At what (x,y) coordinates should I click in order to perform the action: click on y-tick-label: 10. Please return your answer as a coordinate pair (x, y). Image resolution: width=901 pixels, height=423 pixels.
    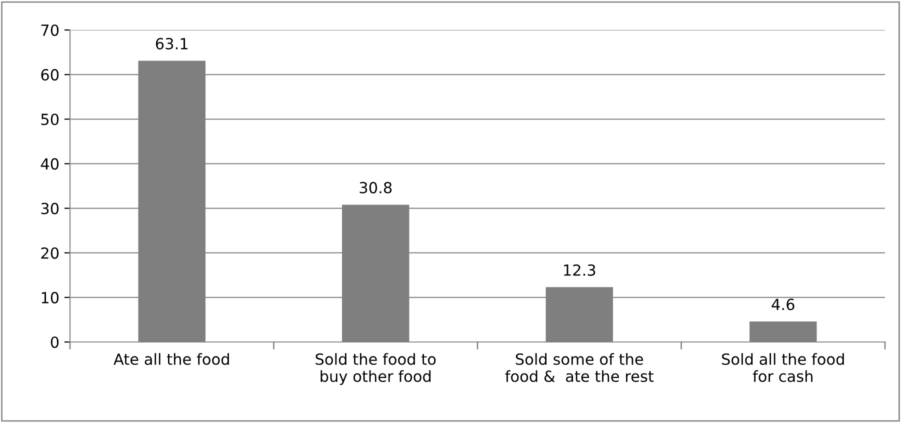
    Looking at the image, I should click on (50, 298).